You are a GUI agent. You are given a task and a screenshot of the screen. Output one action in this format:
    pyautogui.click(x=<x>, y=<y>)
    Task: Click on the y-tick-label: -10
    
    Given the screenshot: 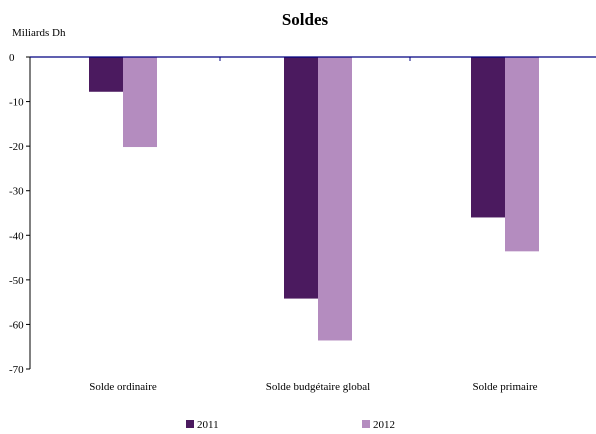 What is the action you would take?
    pyautogui.click(x=16, y=103)
    